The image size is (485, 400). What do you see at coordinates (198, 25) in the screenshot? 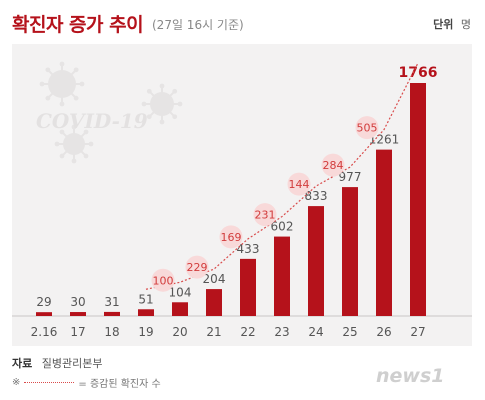
I see `chart-subtitle: (27일 16시 기준)` at bounding box center [198, 25].